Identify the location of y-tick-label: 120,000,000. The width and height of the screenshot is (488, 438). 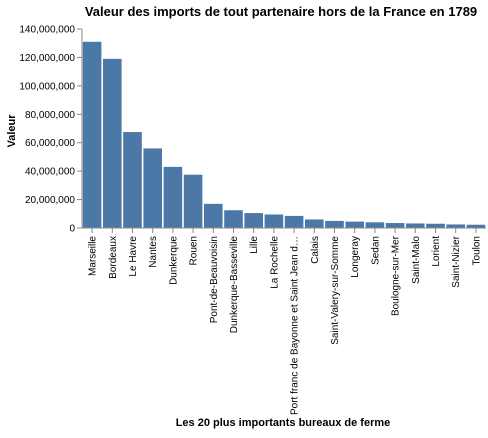
(47, 58).